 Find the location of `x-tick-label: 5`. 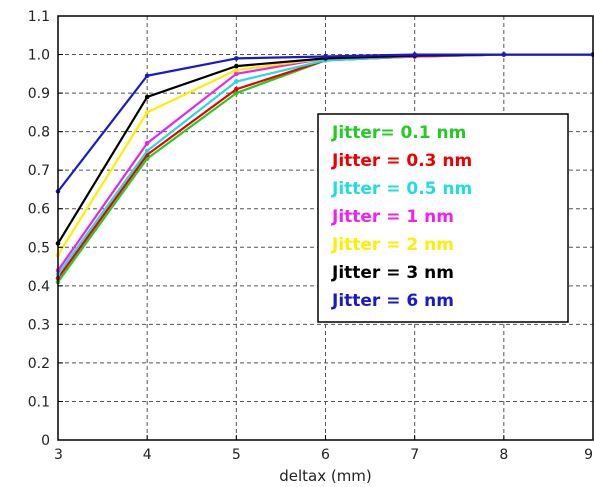

x-tick-label: 5 is located at coordinates (236, 455).